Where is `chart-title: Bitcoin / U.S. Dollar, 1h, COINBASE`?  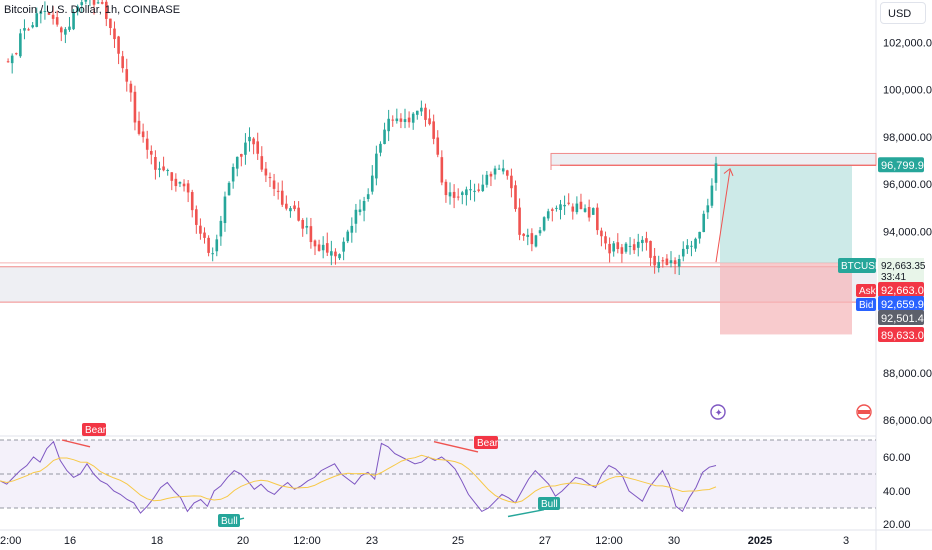 chart-title: Bitcoin / U.S. Dollar, 1h, COINBASE is located at coordinates (92, 10).